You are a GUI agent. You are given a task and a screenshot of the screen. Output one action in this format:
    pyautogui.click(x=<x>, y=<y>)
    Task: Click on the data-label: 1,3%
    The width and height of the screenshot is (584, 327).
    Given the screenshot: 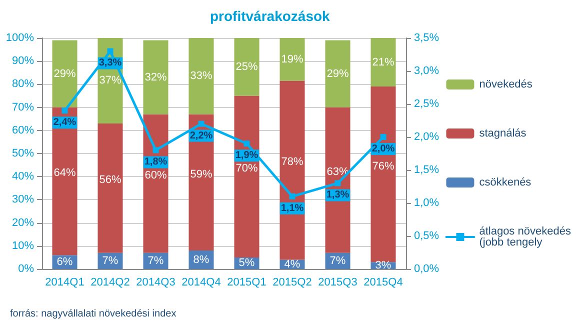 What is the action you would take?
    pyautogui.click(x=338, y=195)
    